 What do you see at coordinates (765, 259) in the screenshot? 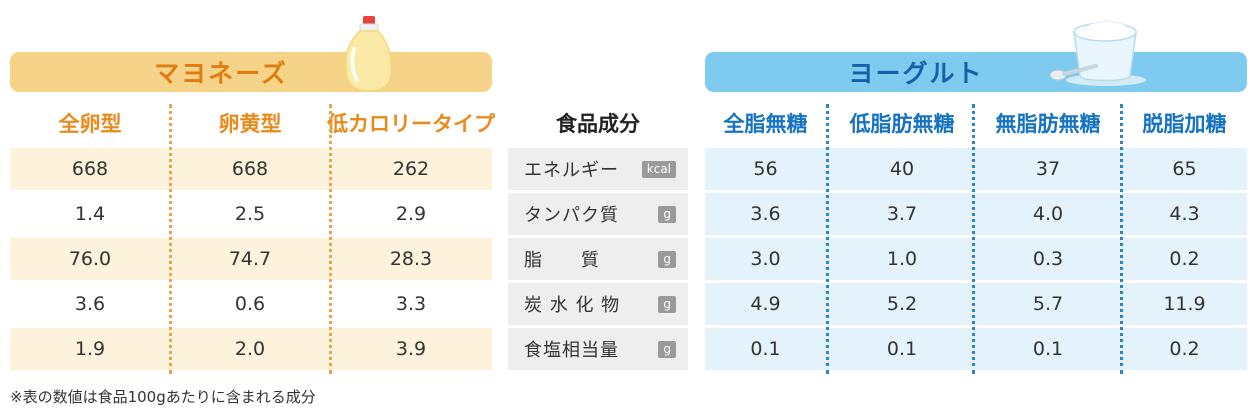
I see `table-cell: 3.0` at bounding box center [765, 259].